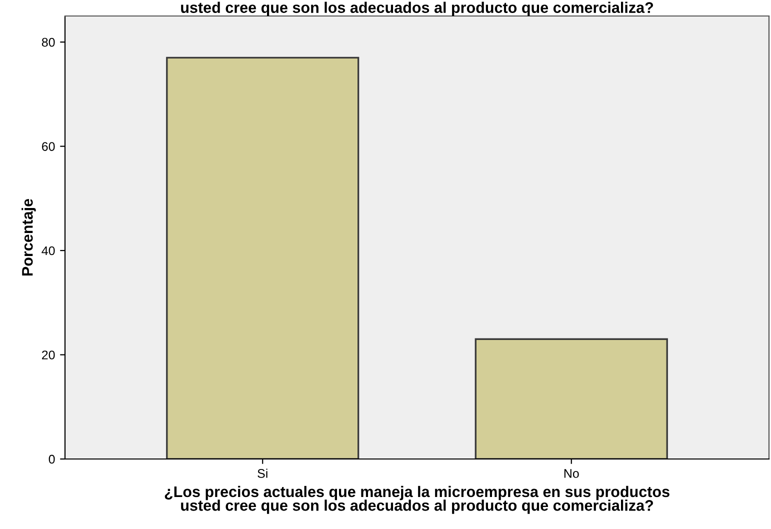 The height and width of the screenshot is (529, 771). I want to click on y-tick-label: 40, so click(48, 251).